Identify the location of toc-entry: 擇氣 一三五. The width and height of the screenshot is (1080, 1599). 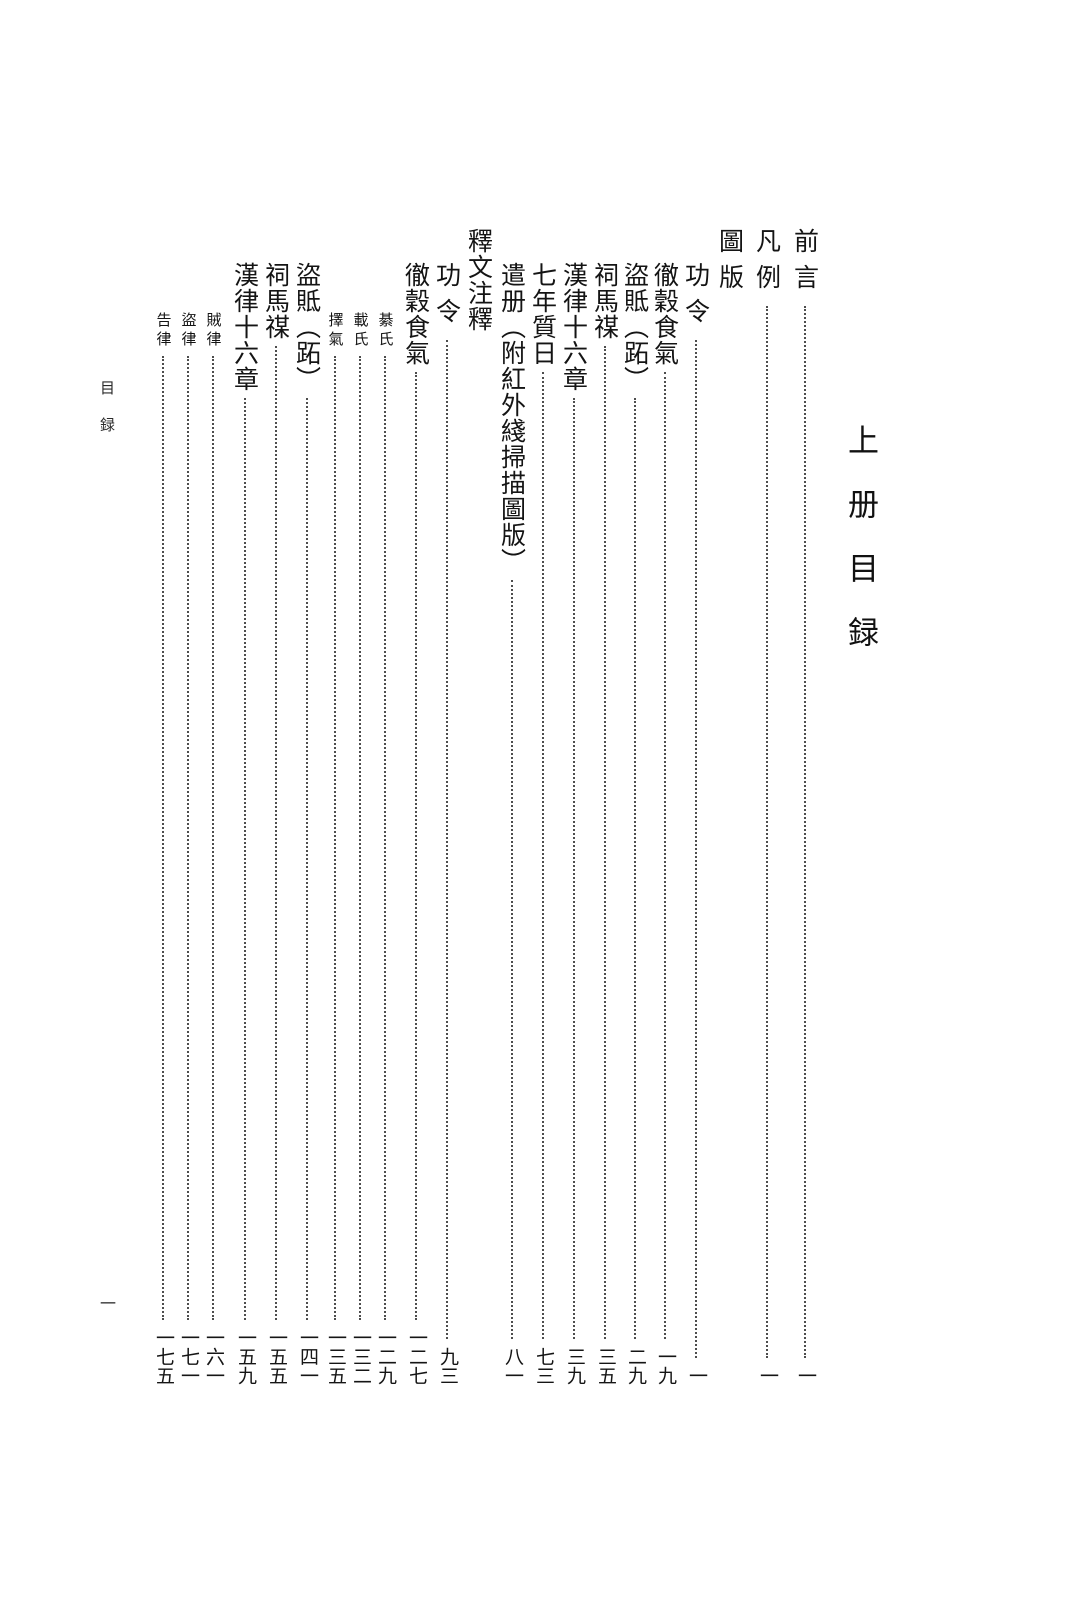
(335, 848).